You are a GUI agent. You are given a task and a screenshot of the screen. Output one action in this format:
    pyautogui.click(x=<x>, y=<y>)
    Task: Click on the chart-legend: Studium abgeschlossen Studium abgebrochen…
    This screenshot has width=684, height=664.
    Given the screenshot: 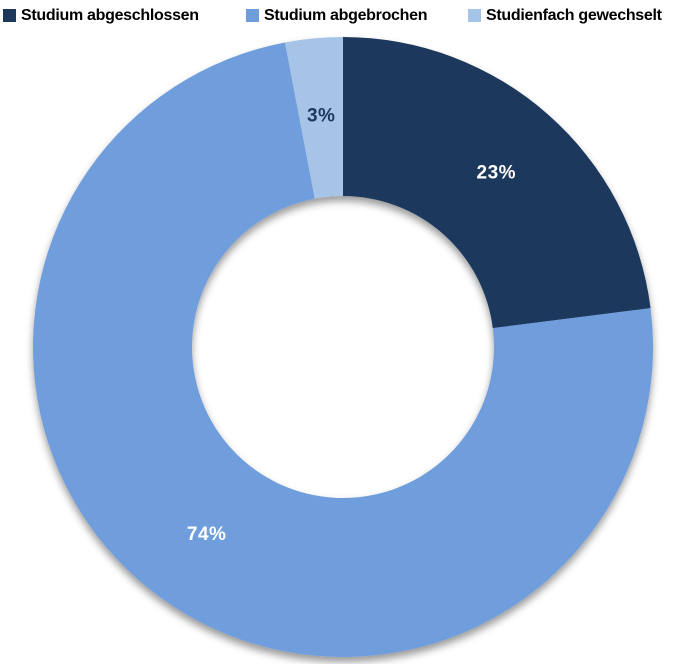 What is the action you would take?
    pyautogui.click(x=342, y=15)
    